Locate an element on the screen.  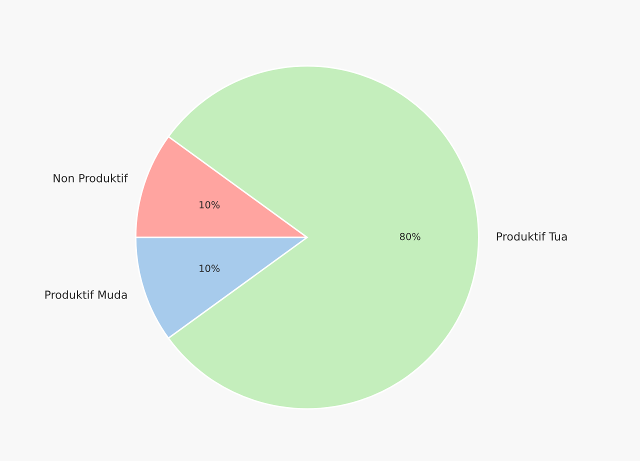
slice-label: Produktif Muda is located at coordinates (86, 294).